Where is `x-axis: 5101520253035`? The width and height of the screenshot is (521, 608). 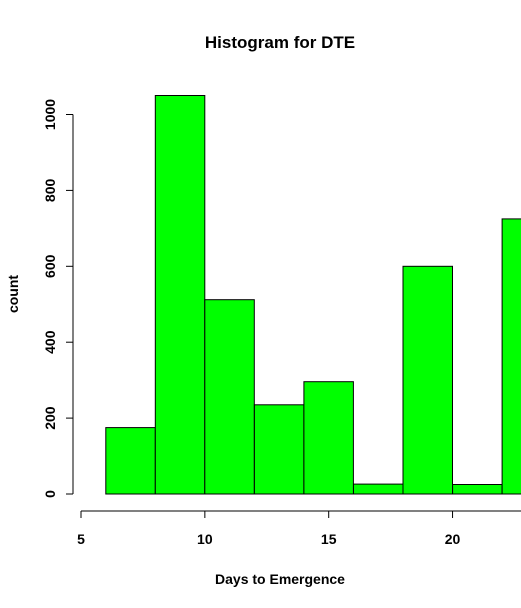 x-axis: 5101520253035 is located at coordinates (299, 528).